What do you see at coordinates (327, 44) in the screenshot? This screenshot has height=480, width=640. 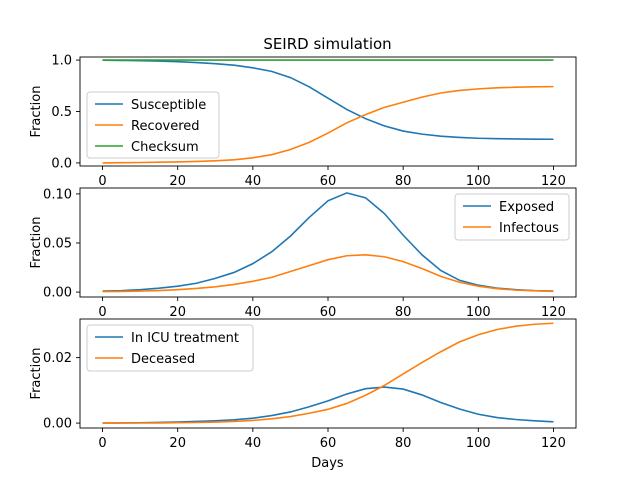 I see `chart-title: SEIRD simulation` at bounding box center [327, 44].